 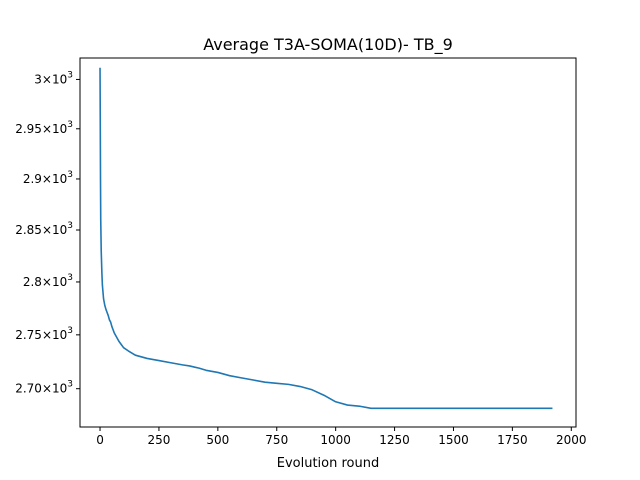 What do you see at coordinates (48, 178) in the screenshot?
I see `y-tick-label: 2.9×10³` at bounding box center [48, 178].